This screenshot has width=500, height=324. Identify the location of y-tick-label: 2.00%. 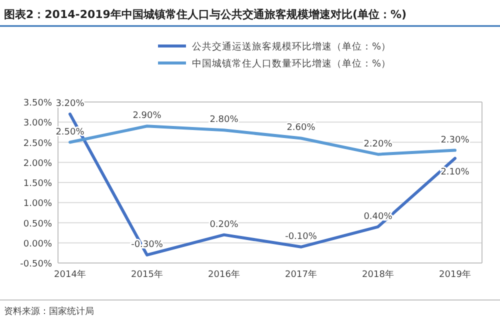
(37, 163).